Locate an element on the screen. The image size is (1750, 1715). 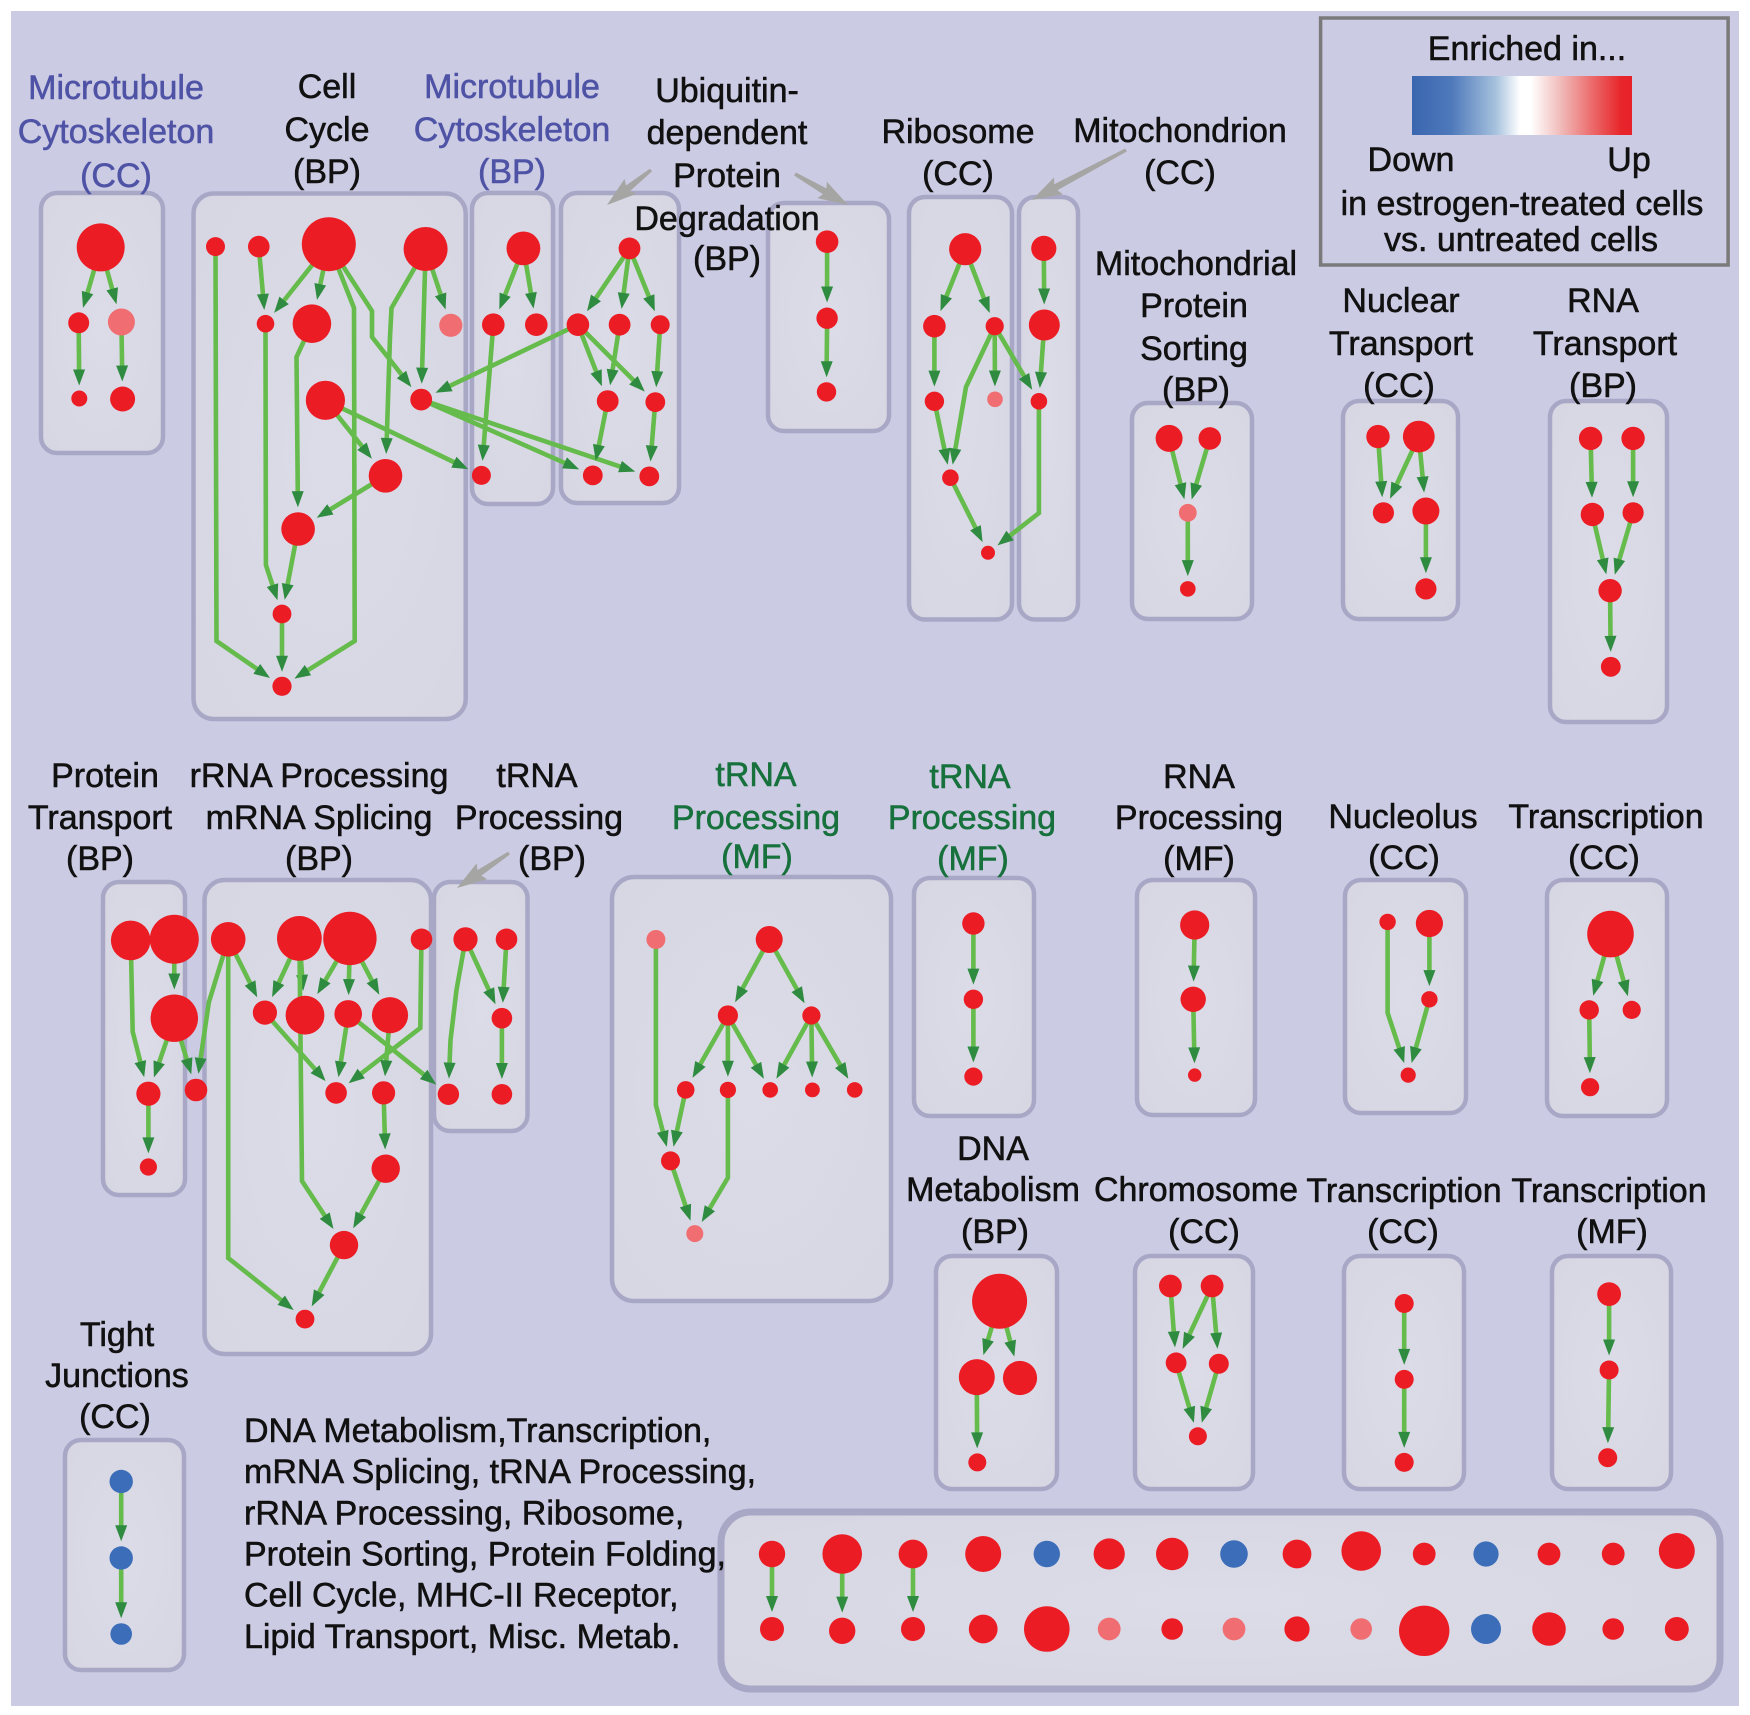
svg-text: Tight is located at coordinates (117, 1335).